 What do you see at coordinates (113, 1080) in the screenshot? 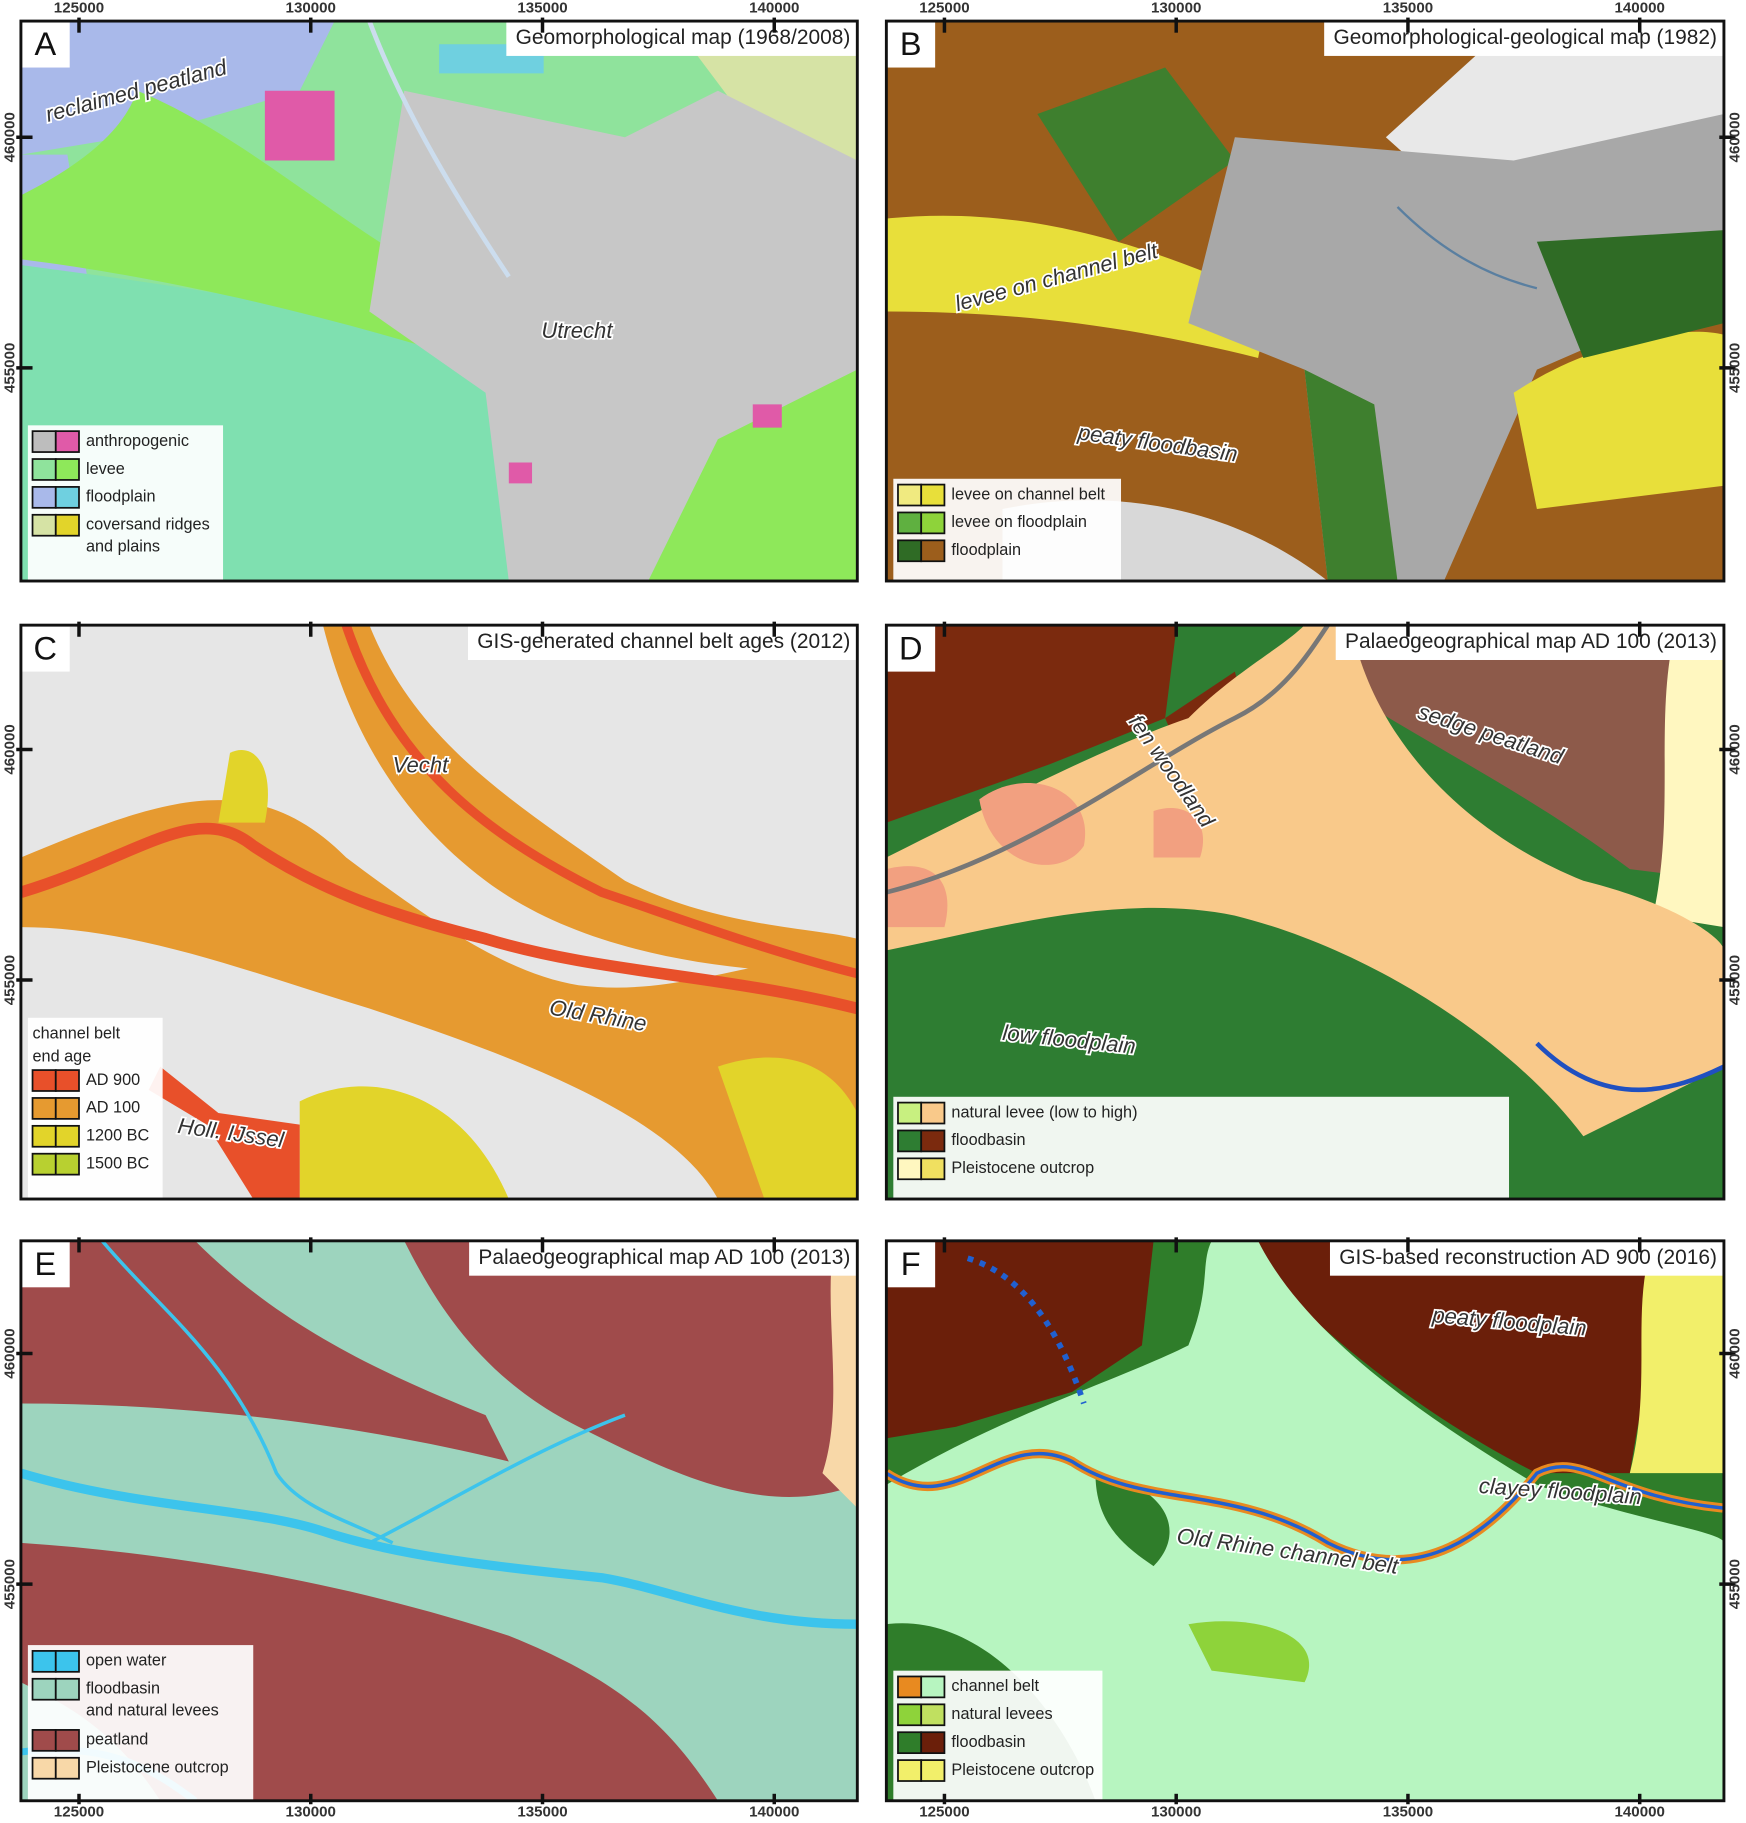
I see `legend-label: AD 900` at bounding box center [113, 1080].